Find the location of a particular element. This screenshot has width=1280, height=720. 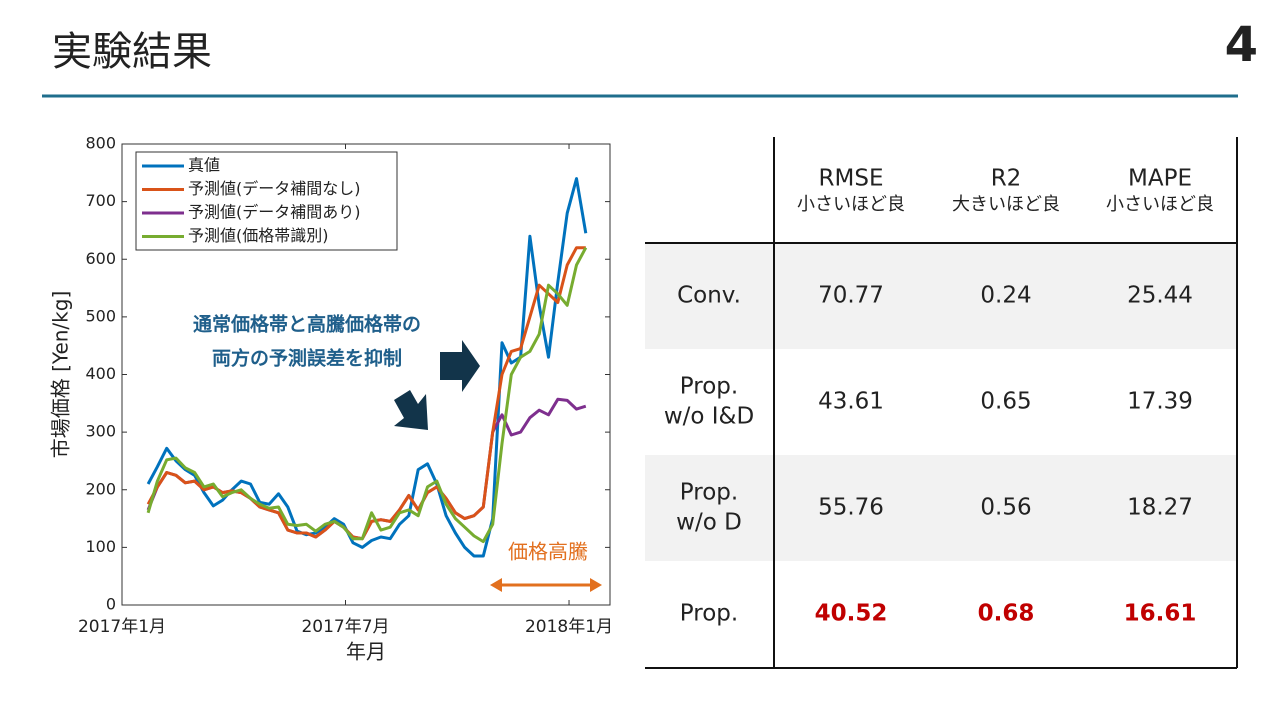

x-tick-label: 2017年1月 is located at coordinates (122, 627).